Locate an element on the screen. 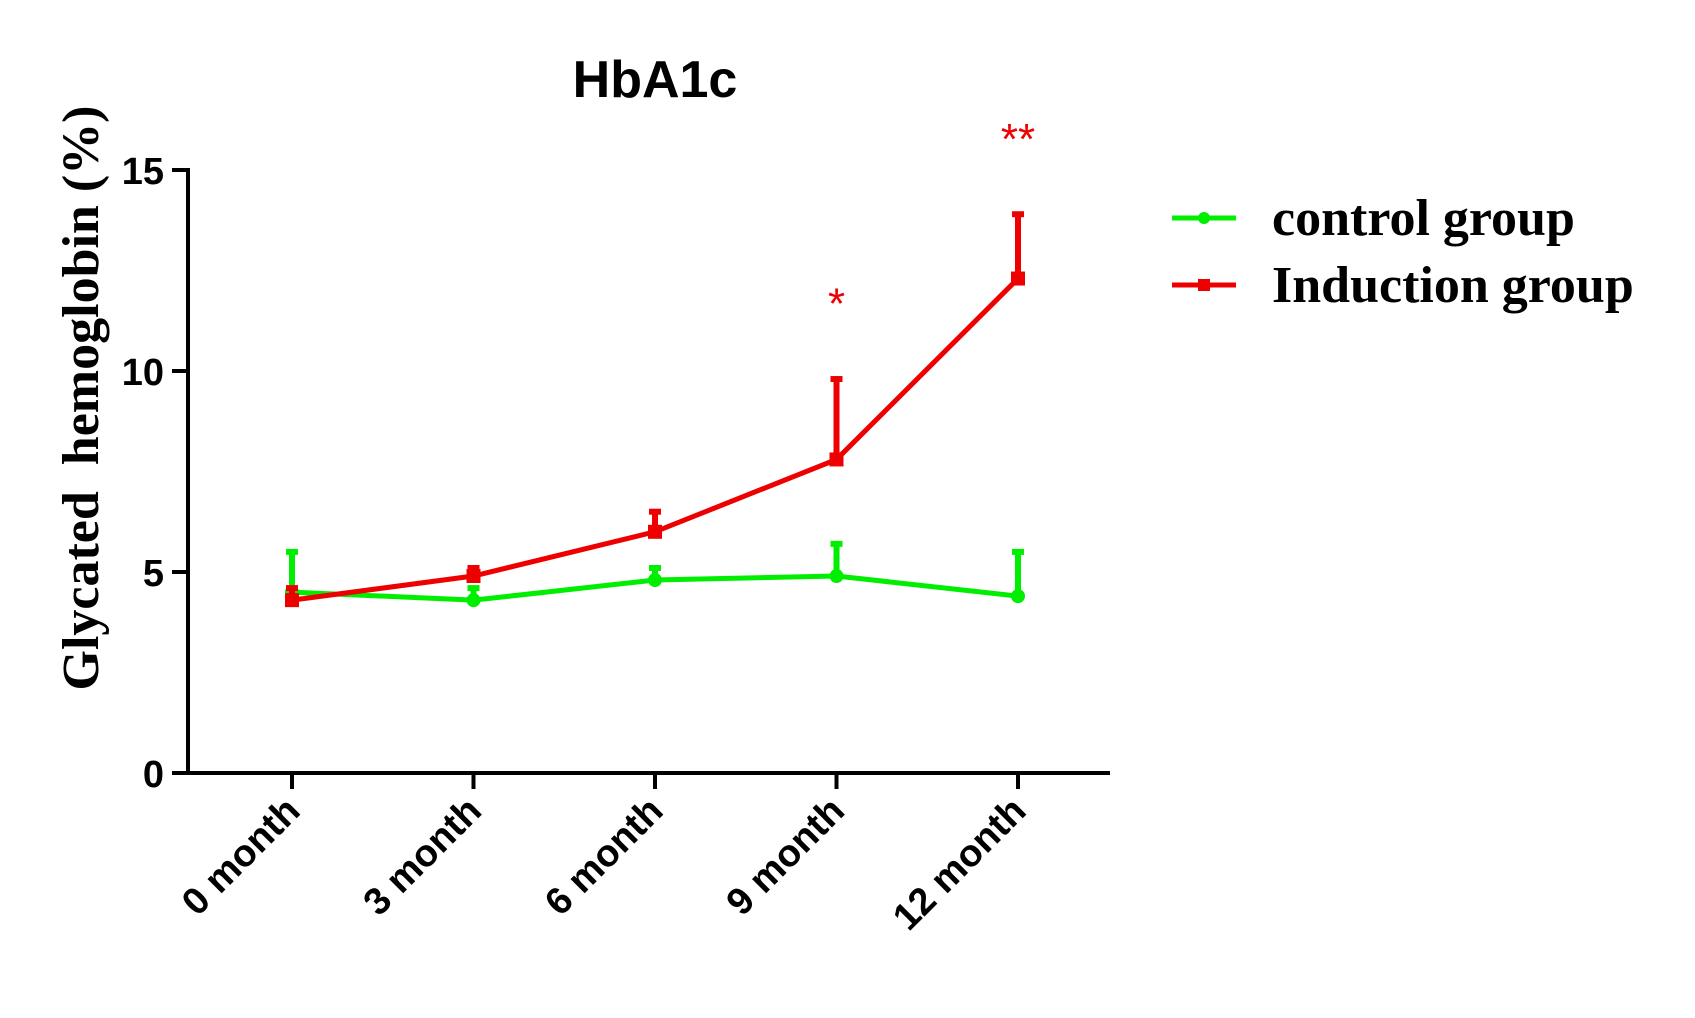 This screenshot has width=1695, height=1018. x-tick-label: 3 month is located at coordinates (423, 857).